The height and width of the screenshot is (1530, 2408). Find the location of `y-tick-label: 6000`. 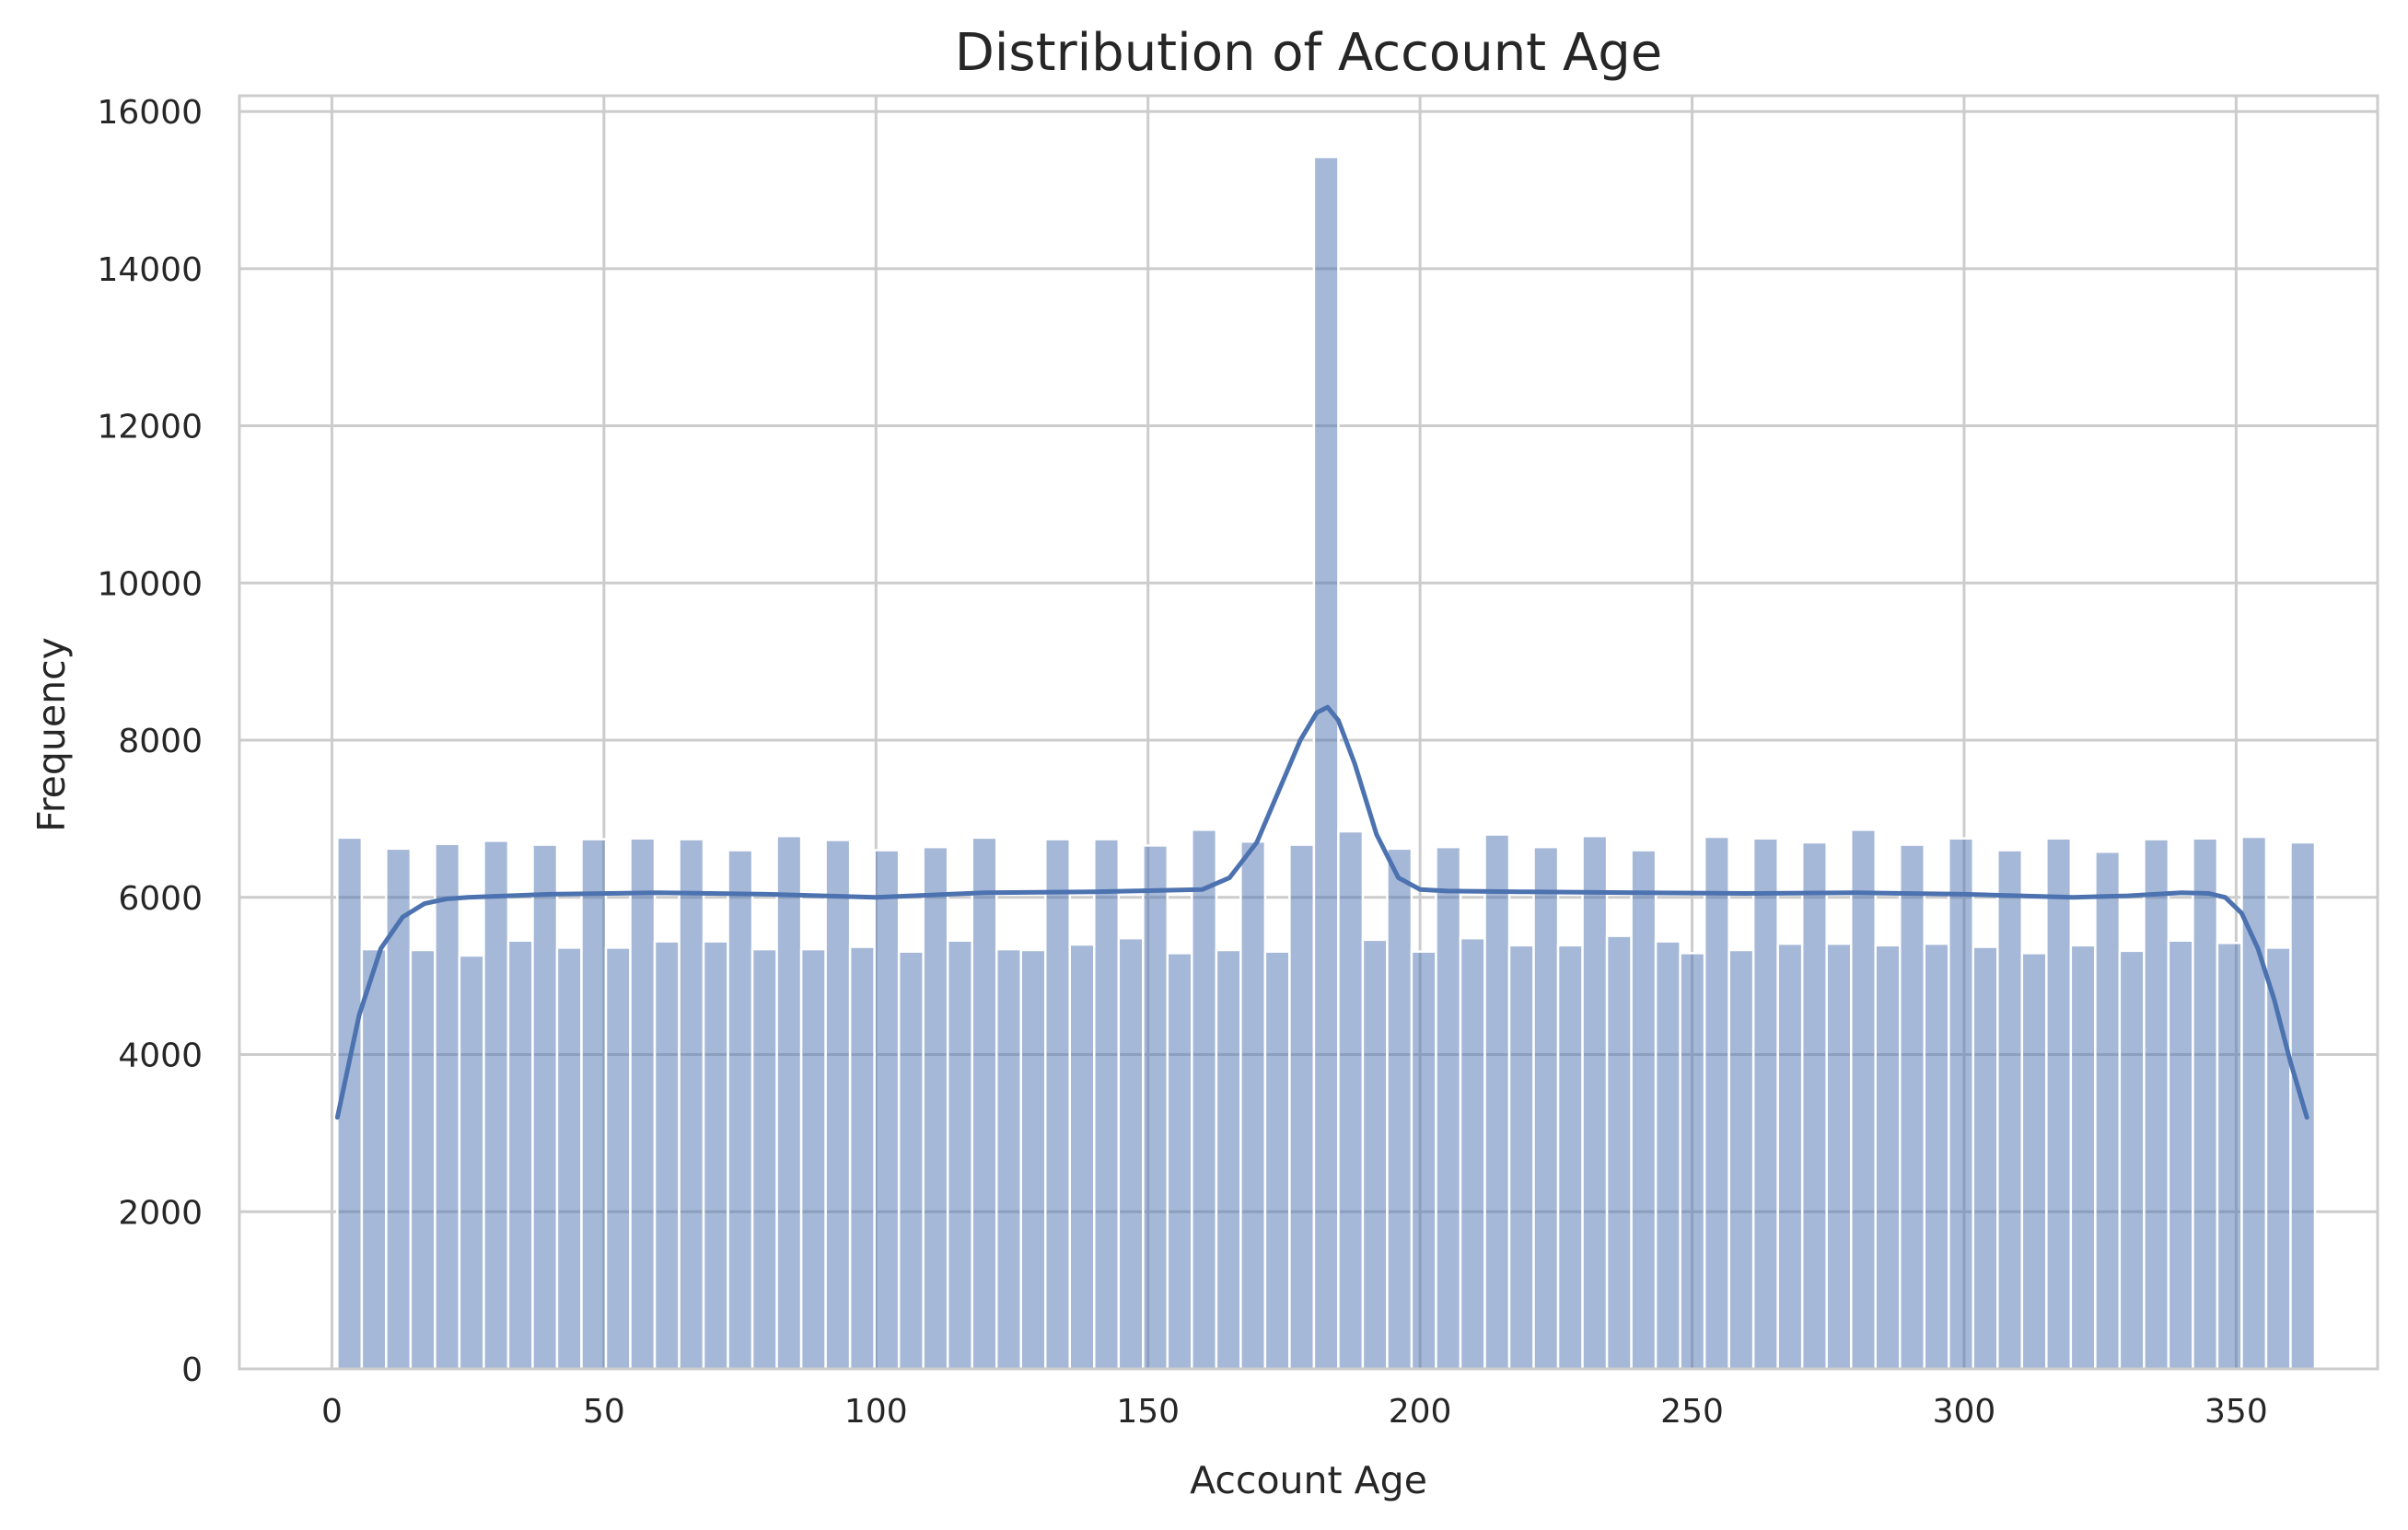

y-tick-label: 6000 is located at coordinates (160, 899).